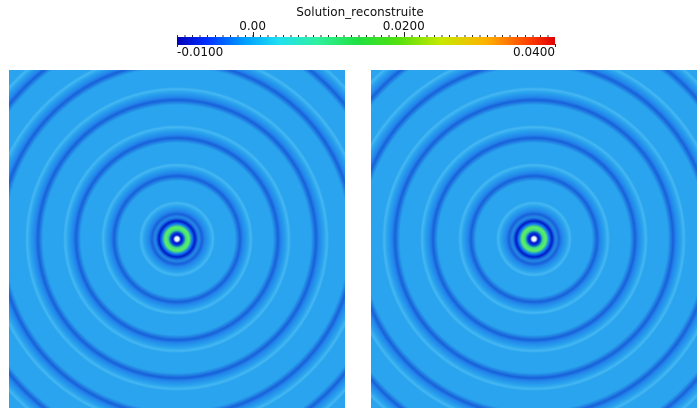 The width and height of the screenshot is (697, 408). Describe the element at coordinates (366, 36) in the screenshot. I see `colorbar-minor-ticks` at that location.